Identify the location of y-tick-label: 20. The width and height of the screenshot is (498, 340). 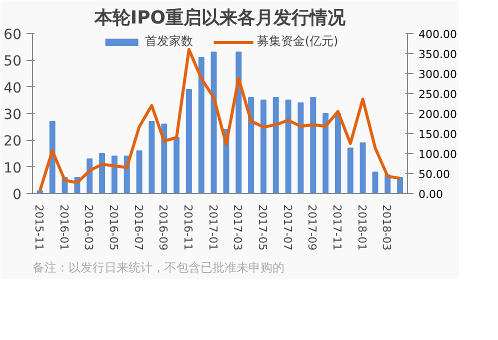
(13, 142).